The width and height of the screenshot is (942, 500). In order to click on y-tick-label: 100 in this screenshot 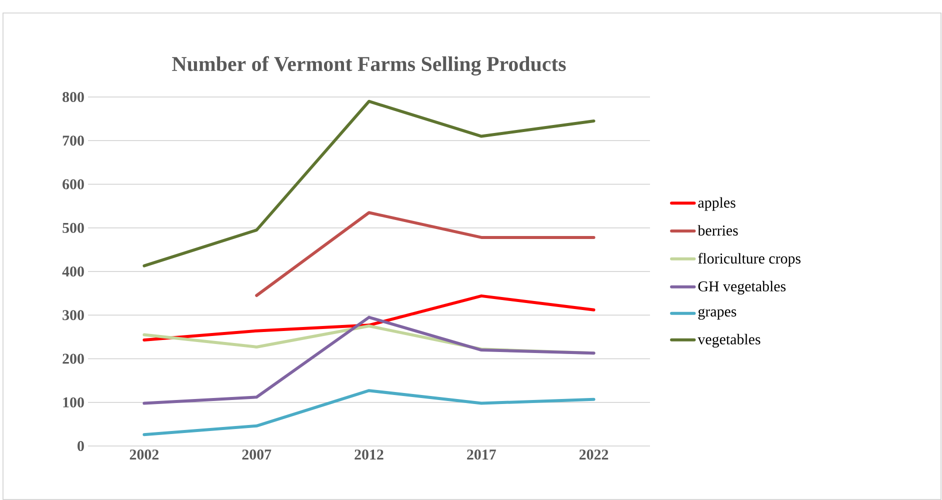, I will do `click(73, 402)`.